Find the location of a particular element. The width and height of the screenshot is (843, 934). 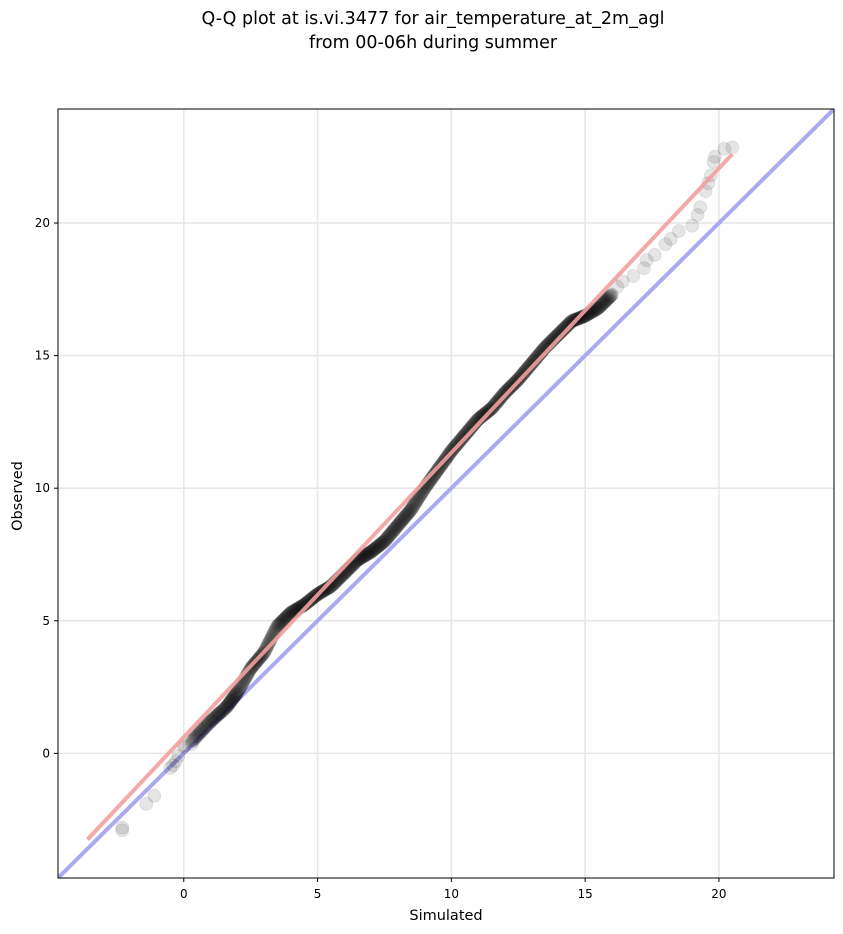

y-tick-label: 0 is located at coordinates (46, 753).